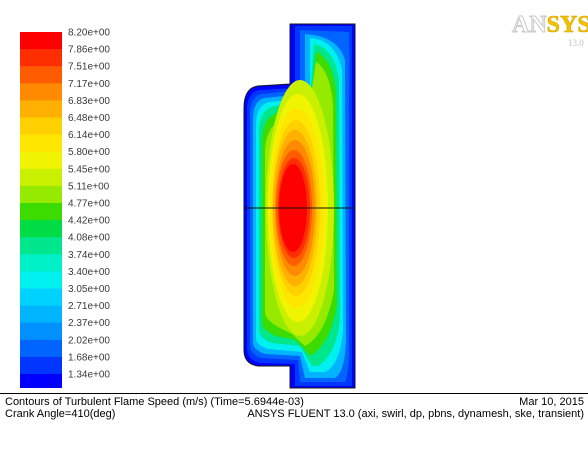 The image size is (588, 449). What do you see at coordinates (89, 289) in the screenshot?
I see `legend-label: 3.05e+00` at bounding box center [89, 289].